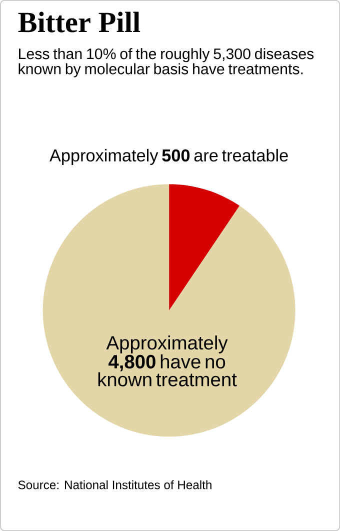  Describe the element at coordinates (168, 156) in the screenshot. I see `slice-label: Approximately 500 are treatable` at that location.